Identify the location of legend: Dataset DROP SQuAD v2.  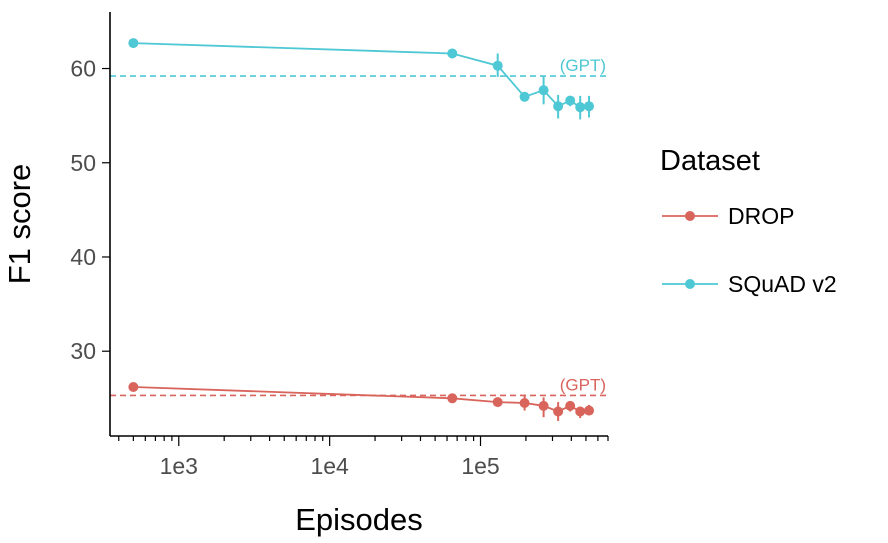
(748, 221).